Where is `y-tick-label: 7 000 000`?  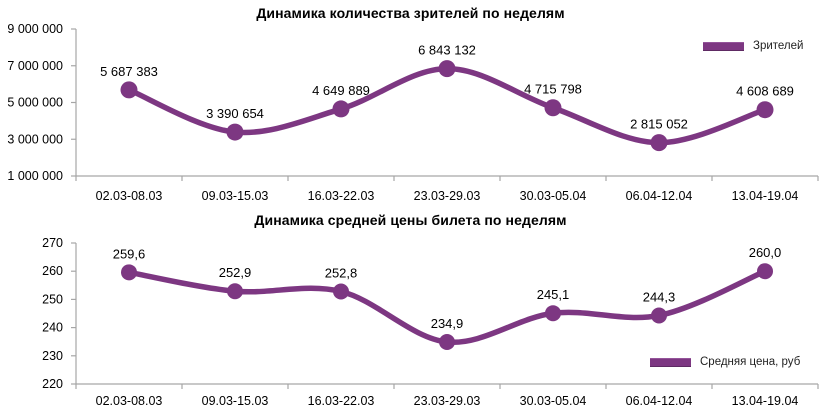 y-tick-label: 7 000 000 is located at coordinates (35, 66).